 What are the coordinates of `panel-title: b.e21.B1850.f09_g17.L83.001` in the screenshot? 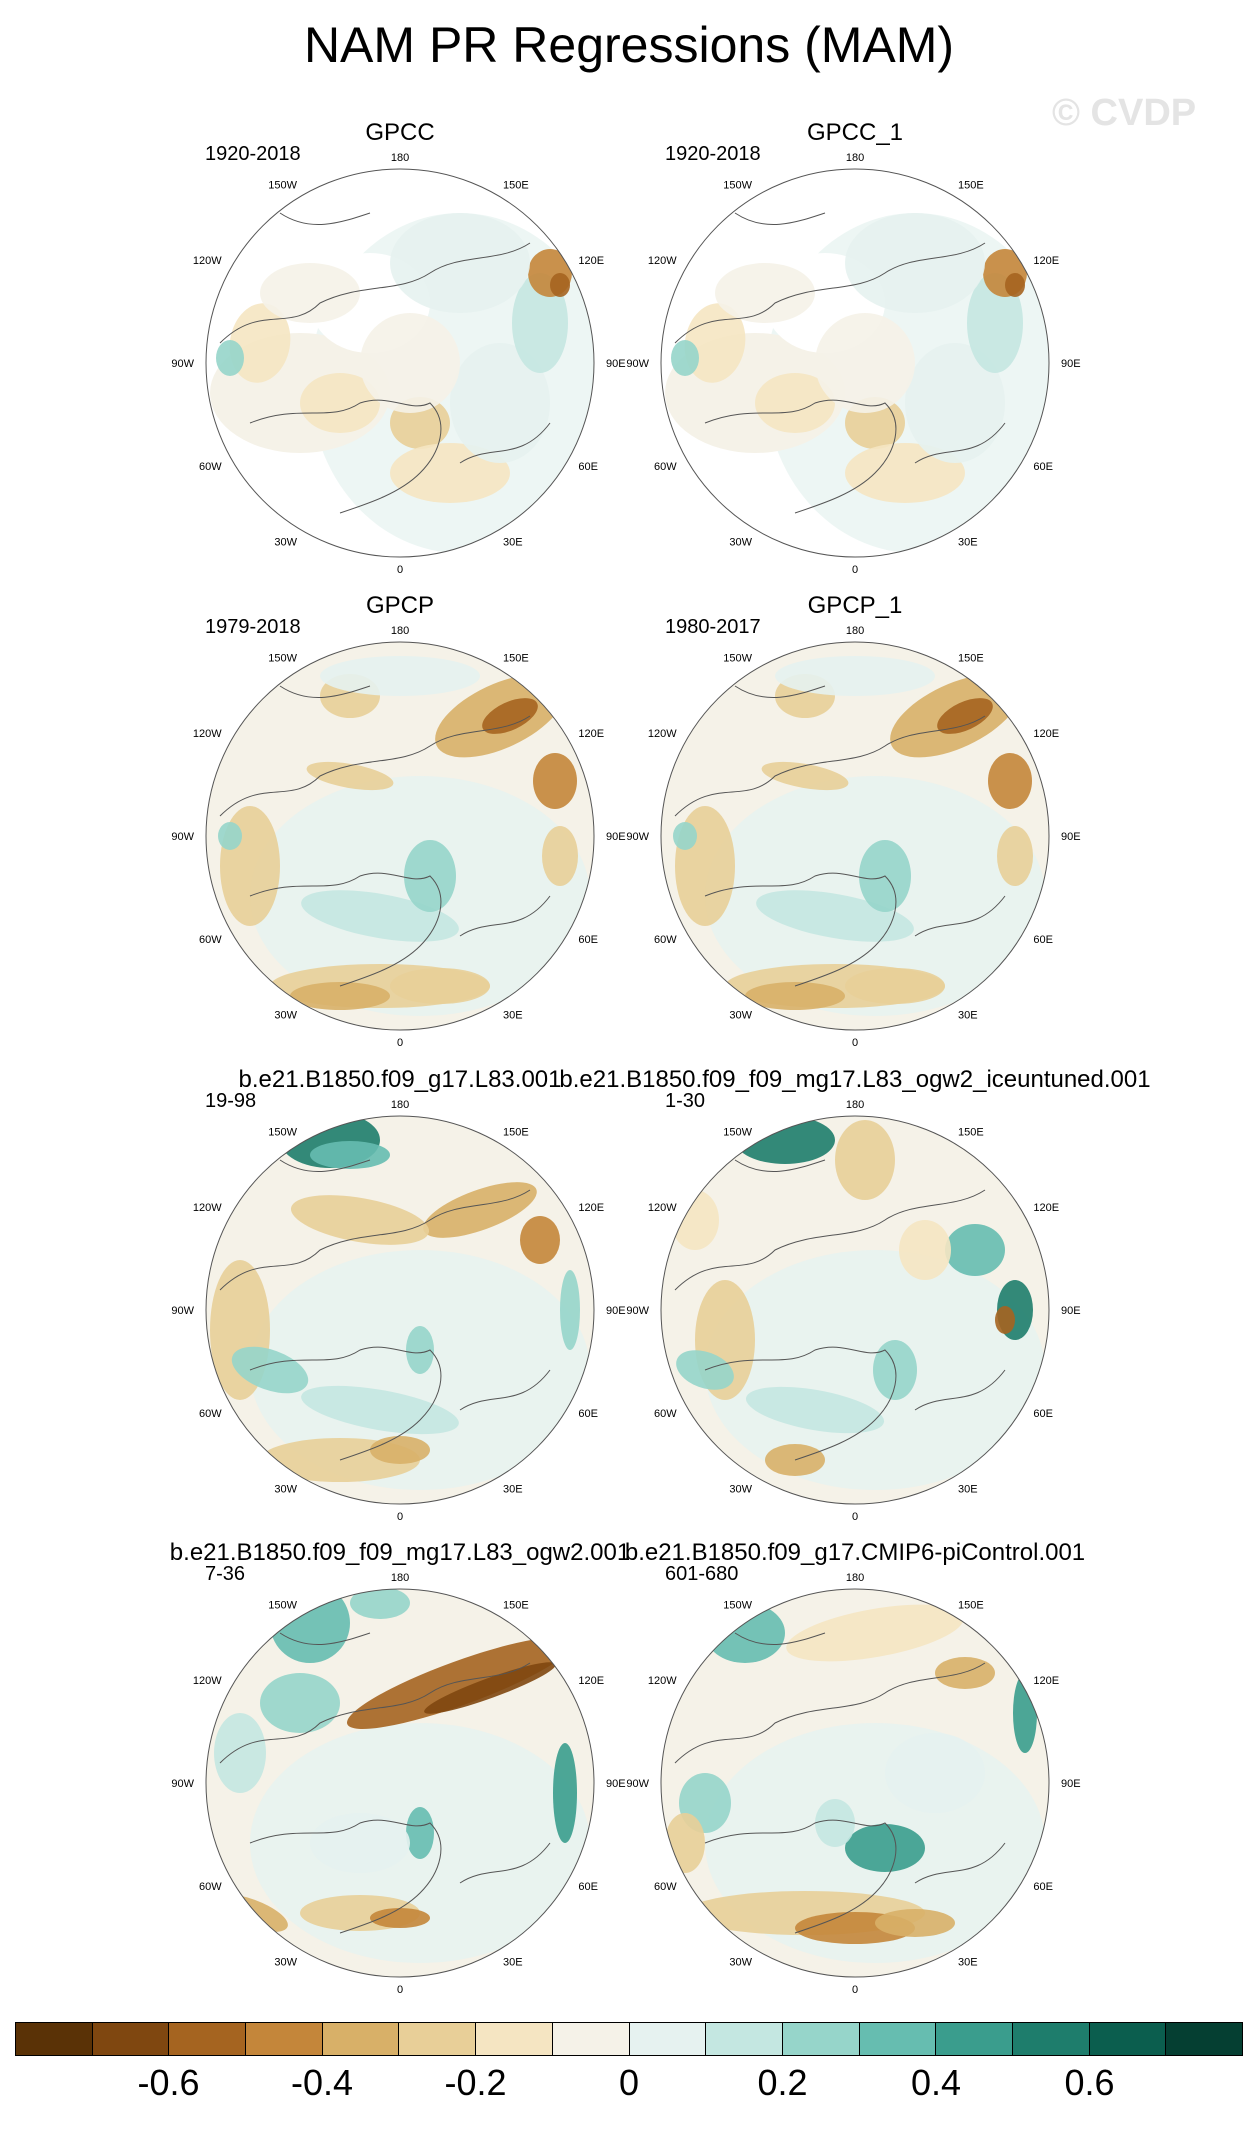 It's located at (400, 1079).